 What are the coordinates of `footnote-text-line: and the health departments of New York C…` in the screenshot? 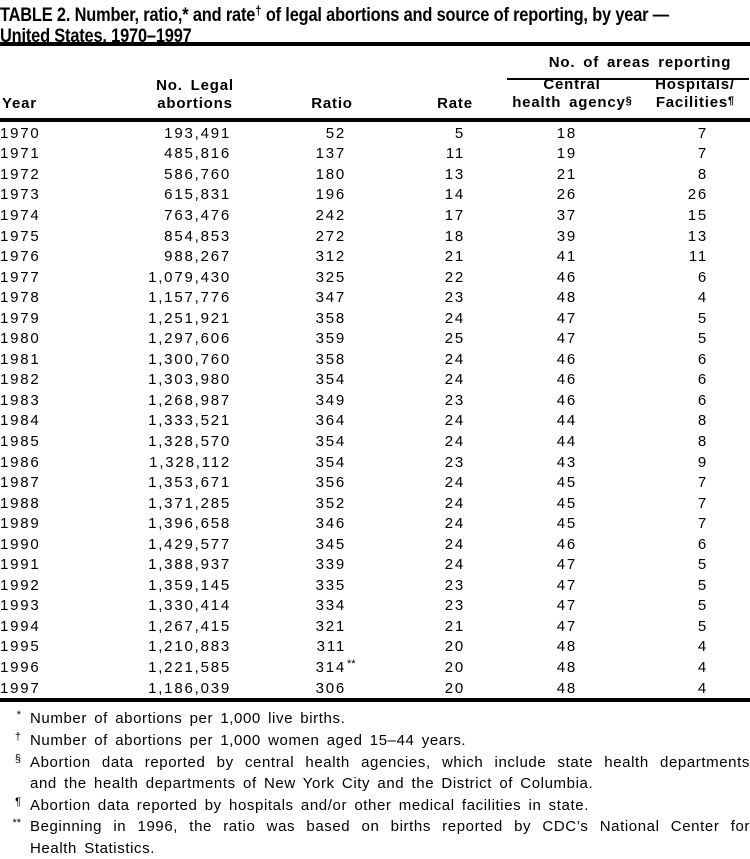 It's located at (312, 784).